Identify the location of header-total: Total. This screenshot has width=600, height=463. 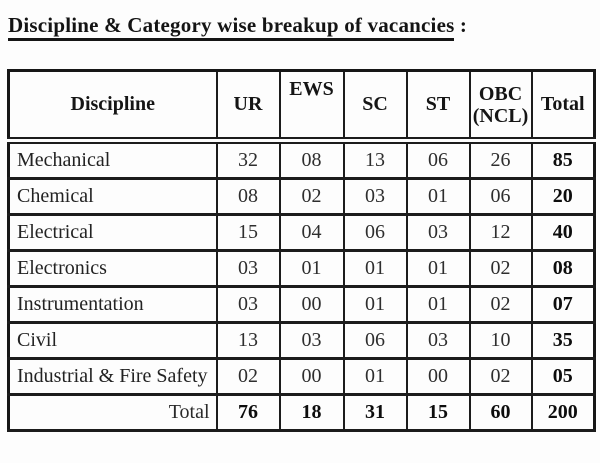
(563, 106).